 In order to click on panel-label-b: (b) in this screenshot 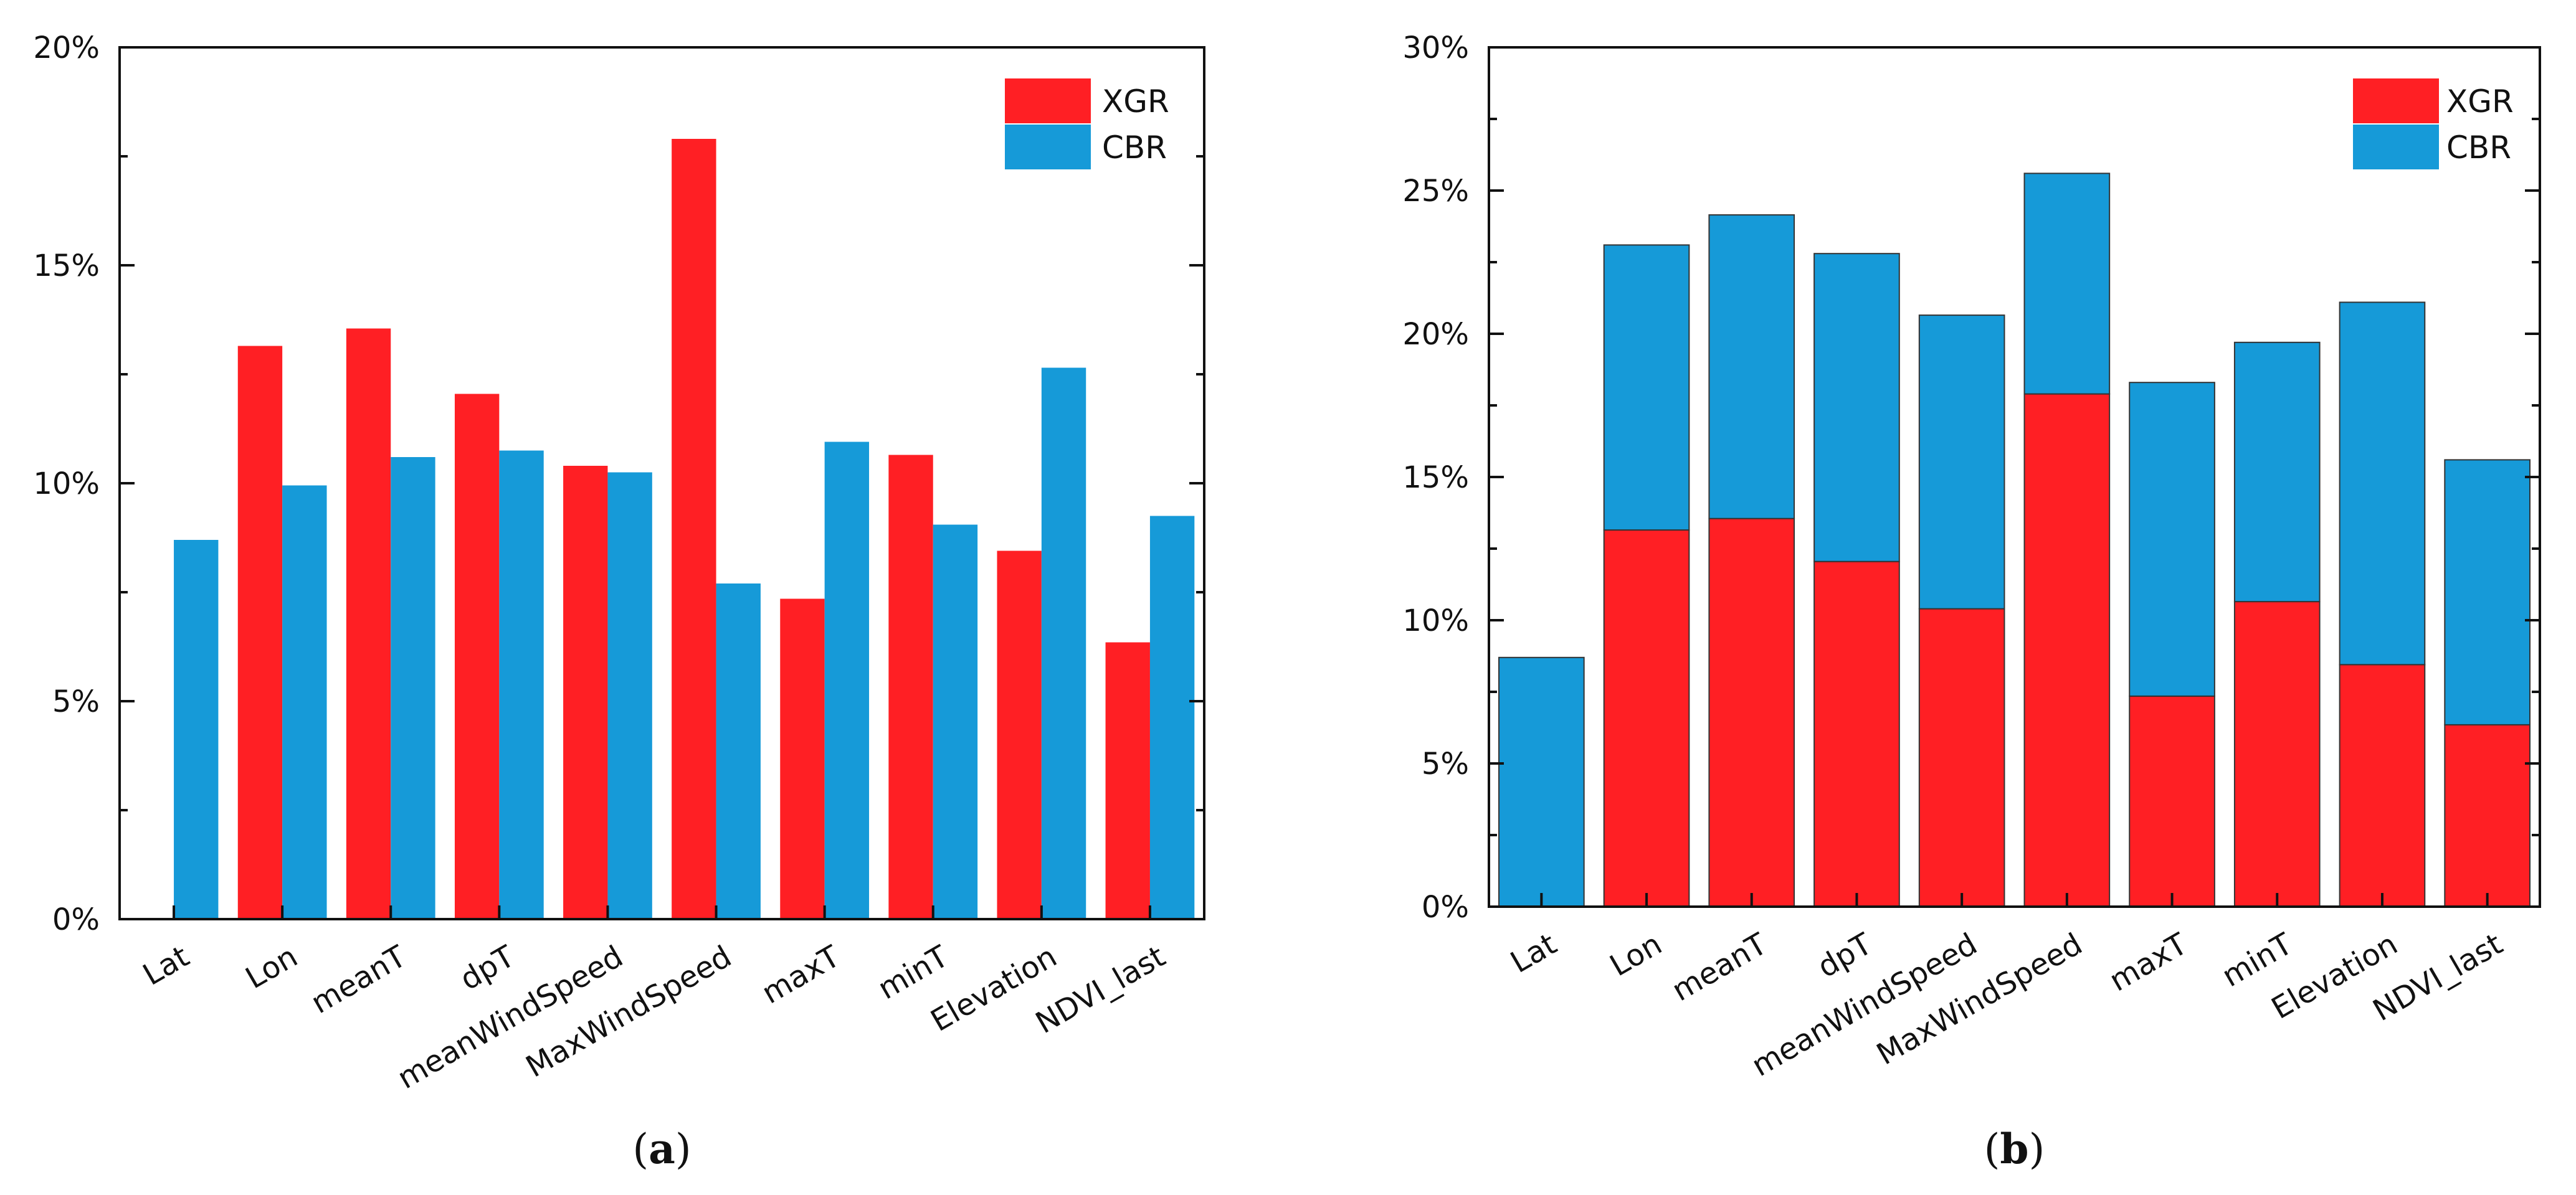, I will do `click(2014, 1149)`.